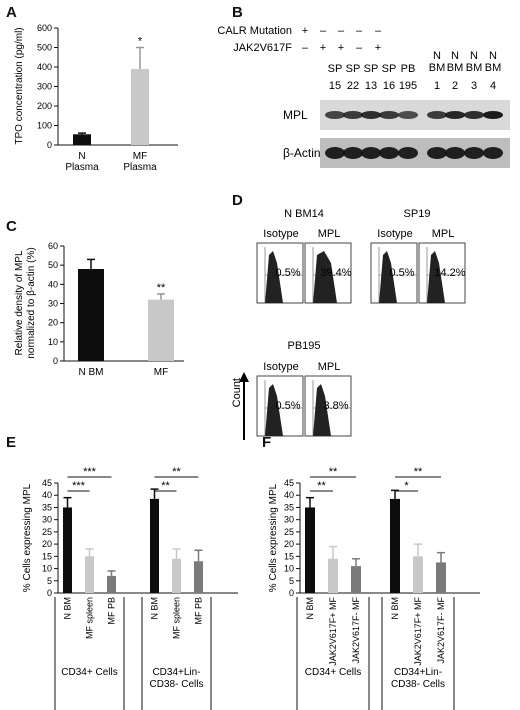 Image resolution: width=520 pixels, height=710 pixels. What do you see at coordinates (11, 442) in the screenshot?
I see `panel-letter-e: E` at bounding box center [11, 442].